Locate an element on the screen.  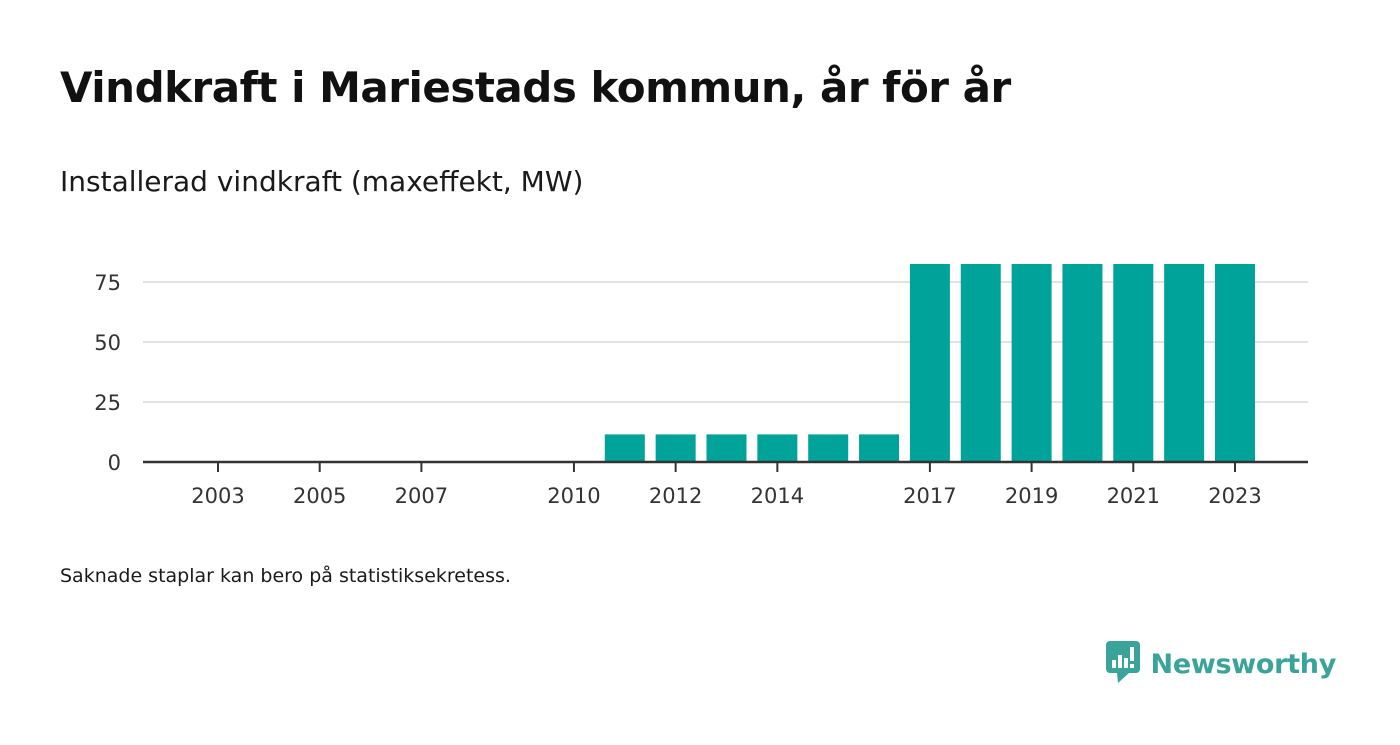
x-tick-label: 2017 is located at coordinates (929, 496).